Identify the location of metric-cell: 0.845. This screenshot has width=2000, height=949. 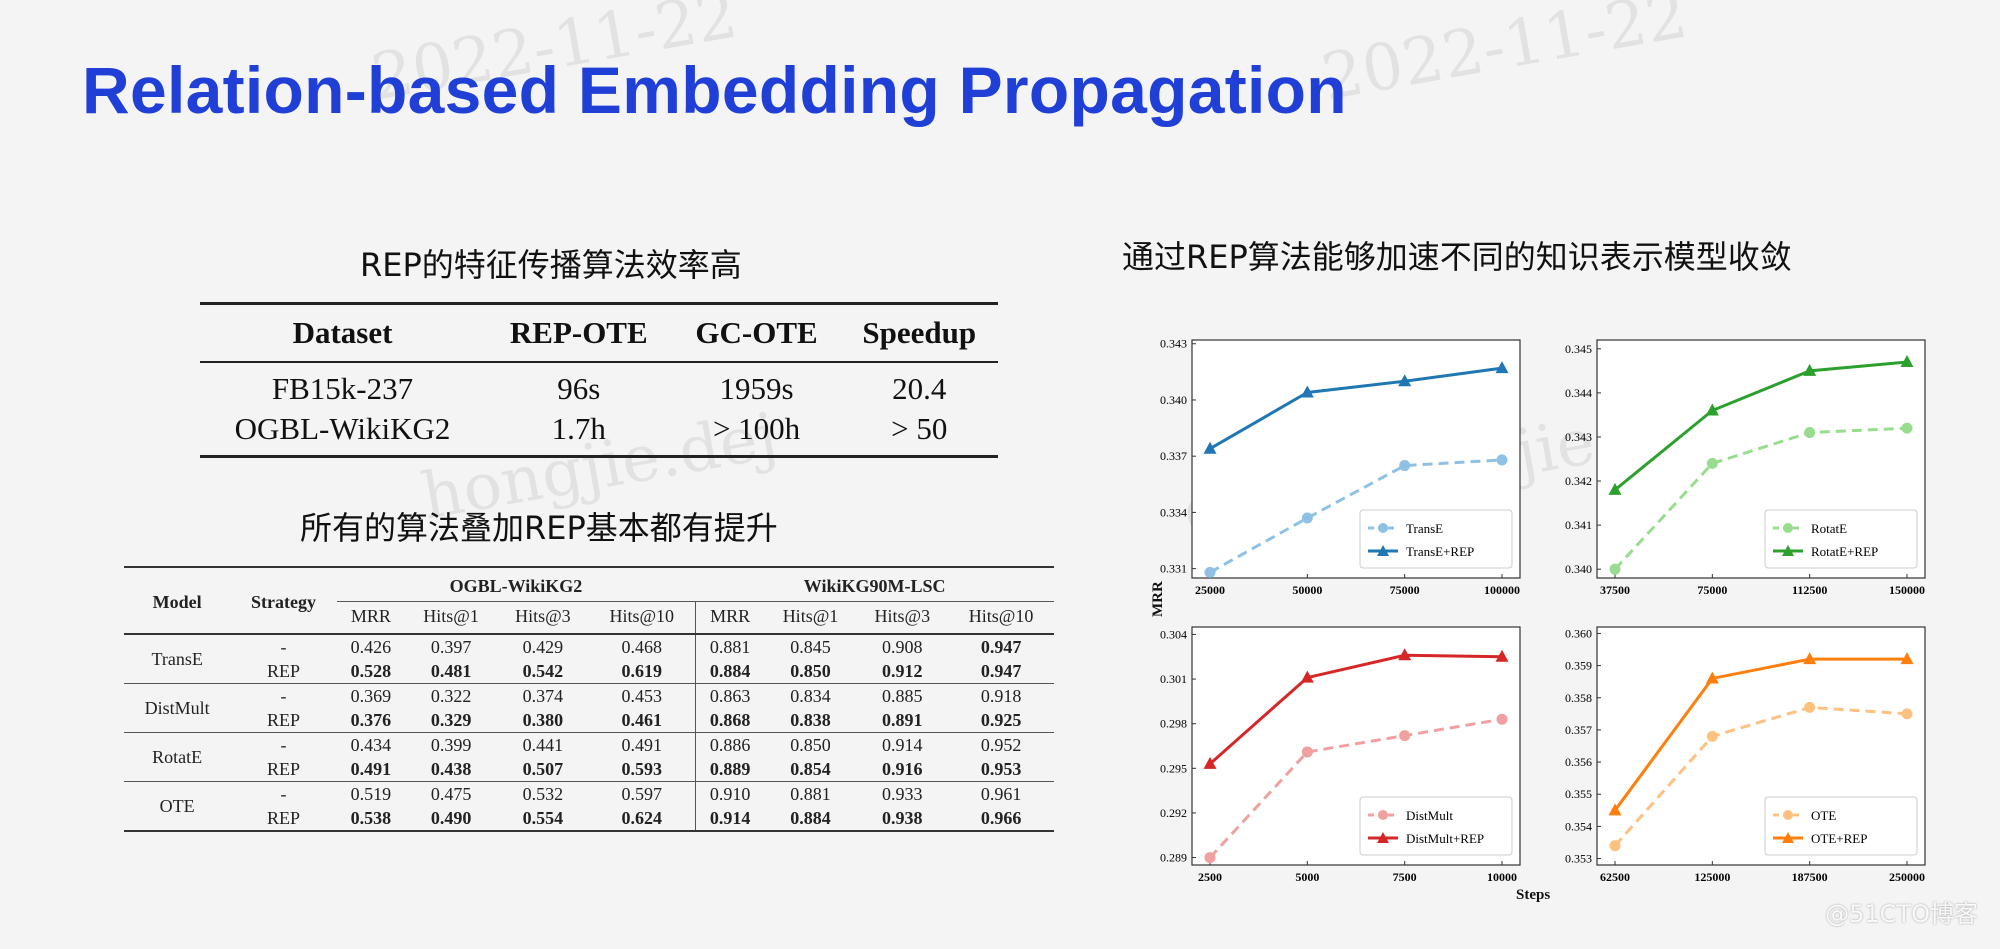
(810, 647).